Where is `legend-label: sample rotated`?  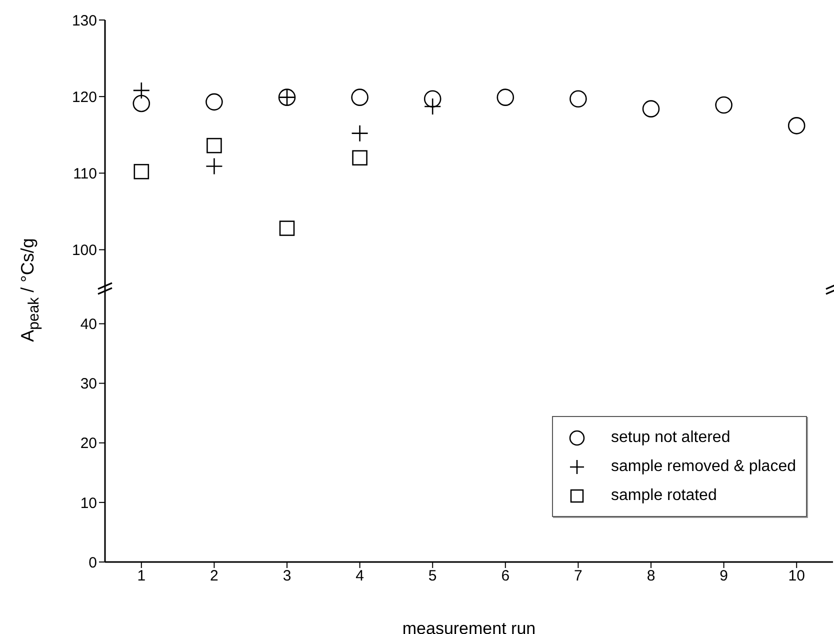 legend-label: sample rotated is located at coordinates (664, 496).